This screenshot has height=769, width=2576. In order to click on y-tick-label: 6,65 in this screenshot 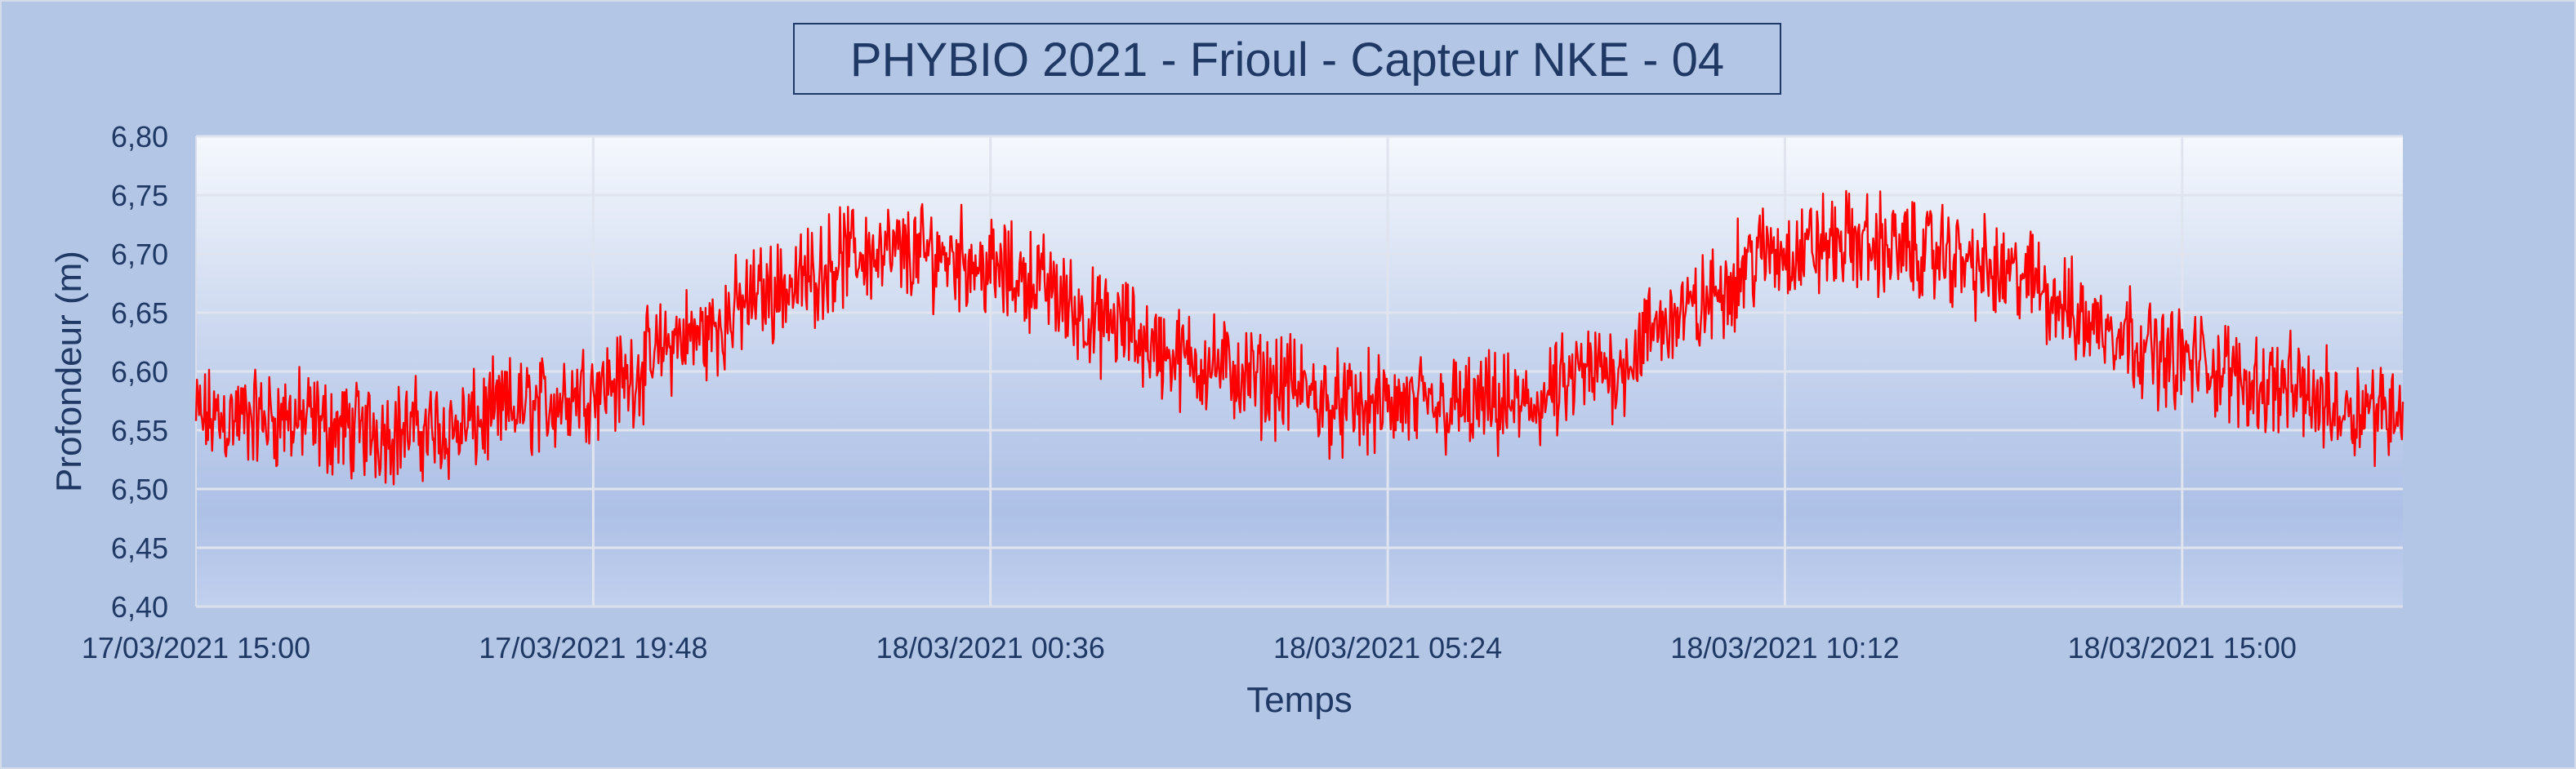, I will do `click(139, 313)`.